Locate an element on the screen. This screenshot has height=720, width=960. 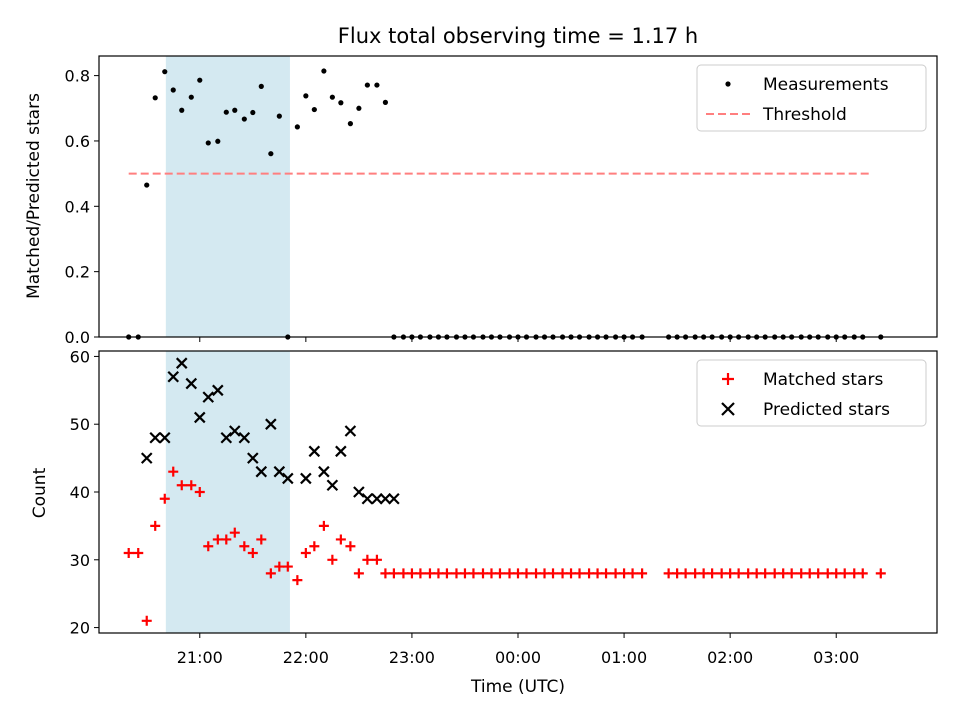
y-tick-label: 0.2 is located at coordinates (77, 272).